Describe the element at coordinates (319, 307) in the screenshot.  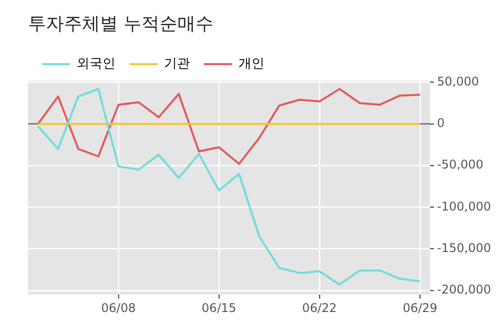
I see `x-tick-label: 06/22` at that location.